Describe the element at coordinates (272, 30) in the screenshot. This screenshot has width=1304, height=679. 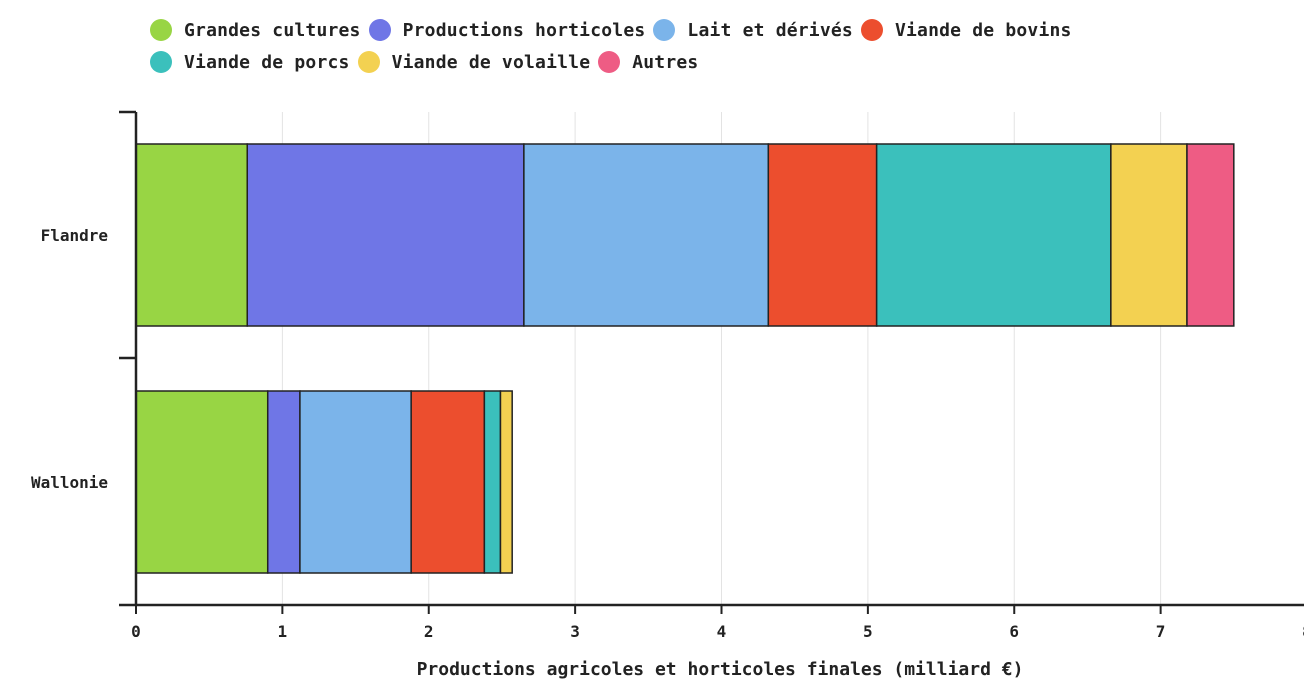
I see `legend-label: Grandes cultures` at that location.